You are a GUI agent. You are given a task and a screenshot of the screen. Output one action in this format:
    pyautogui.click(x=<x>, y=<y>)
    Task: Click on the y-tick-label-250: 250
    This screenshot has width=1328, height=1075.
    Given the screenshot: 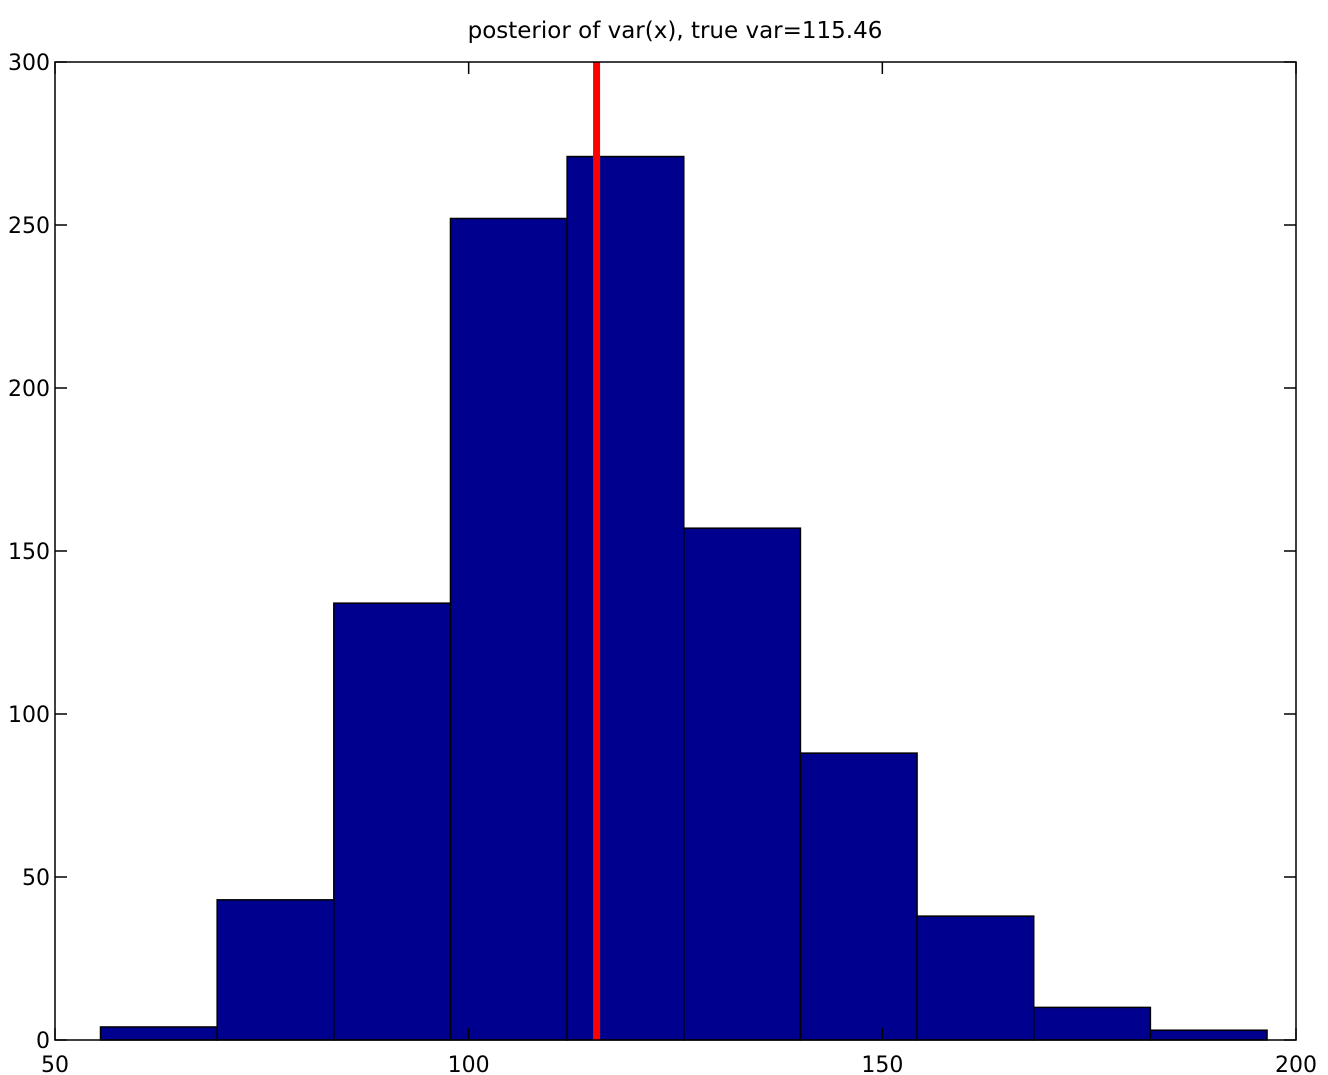 What is the action you would take?
    pyautogui.click(x=29, y=226)
    